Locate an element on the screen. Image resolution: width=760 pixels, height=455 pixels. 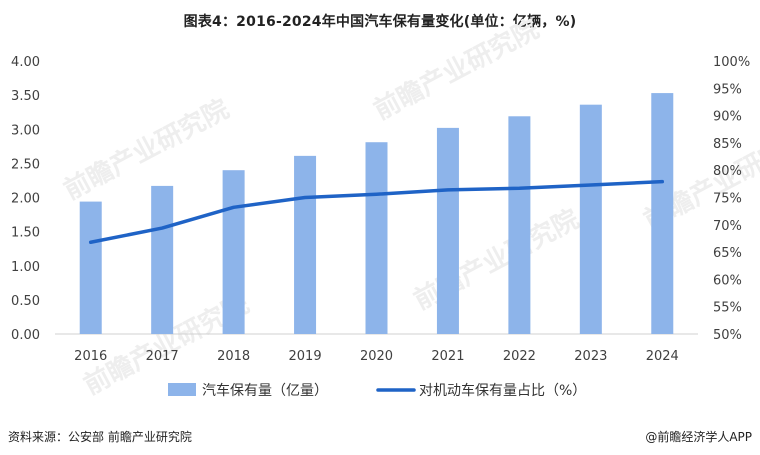
legend-swatch-bar is located at coordinates (182, 389).